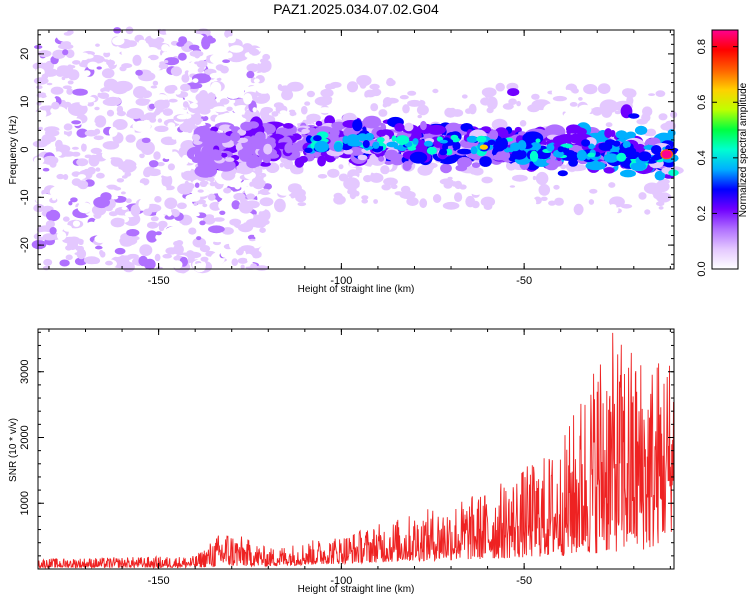 Image resolution: width=750 pixels, height=600 pixels. Describe the element at coordinates (25, 149) in the screenshot. I see `y-tick-label: 0` at that location.